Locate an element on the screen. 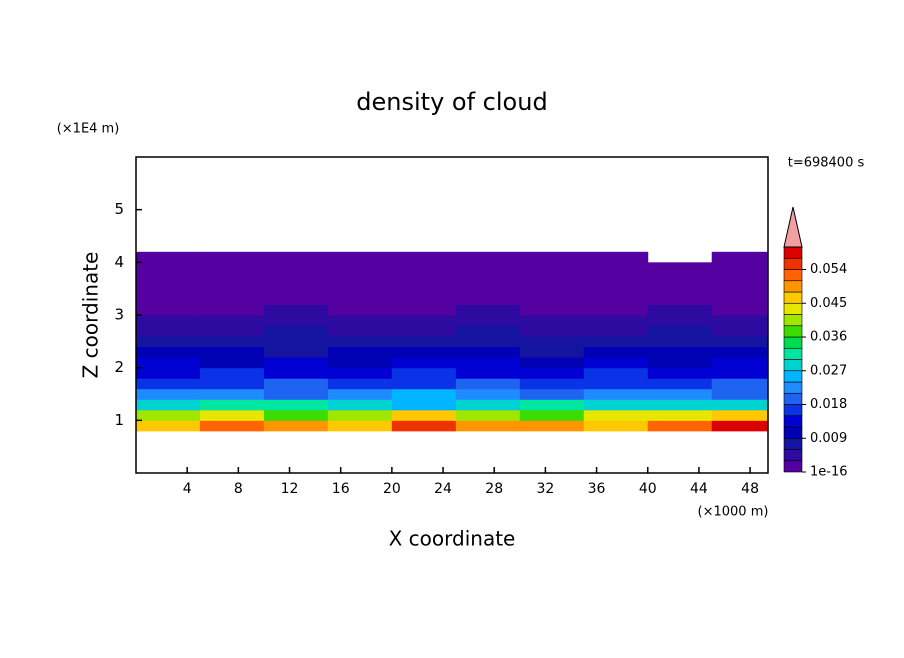 The height and width of the screenshot is (658, 904). x-tick-label: 36 is located at coordinates (597, 489).